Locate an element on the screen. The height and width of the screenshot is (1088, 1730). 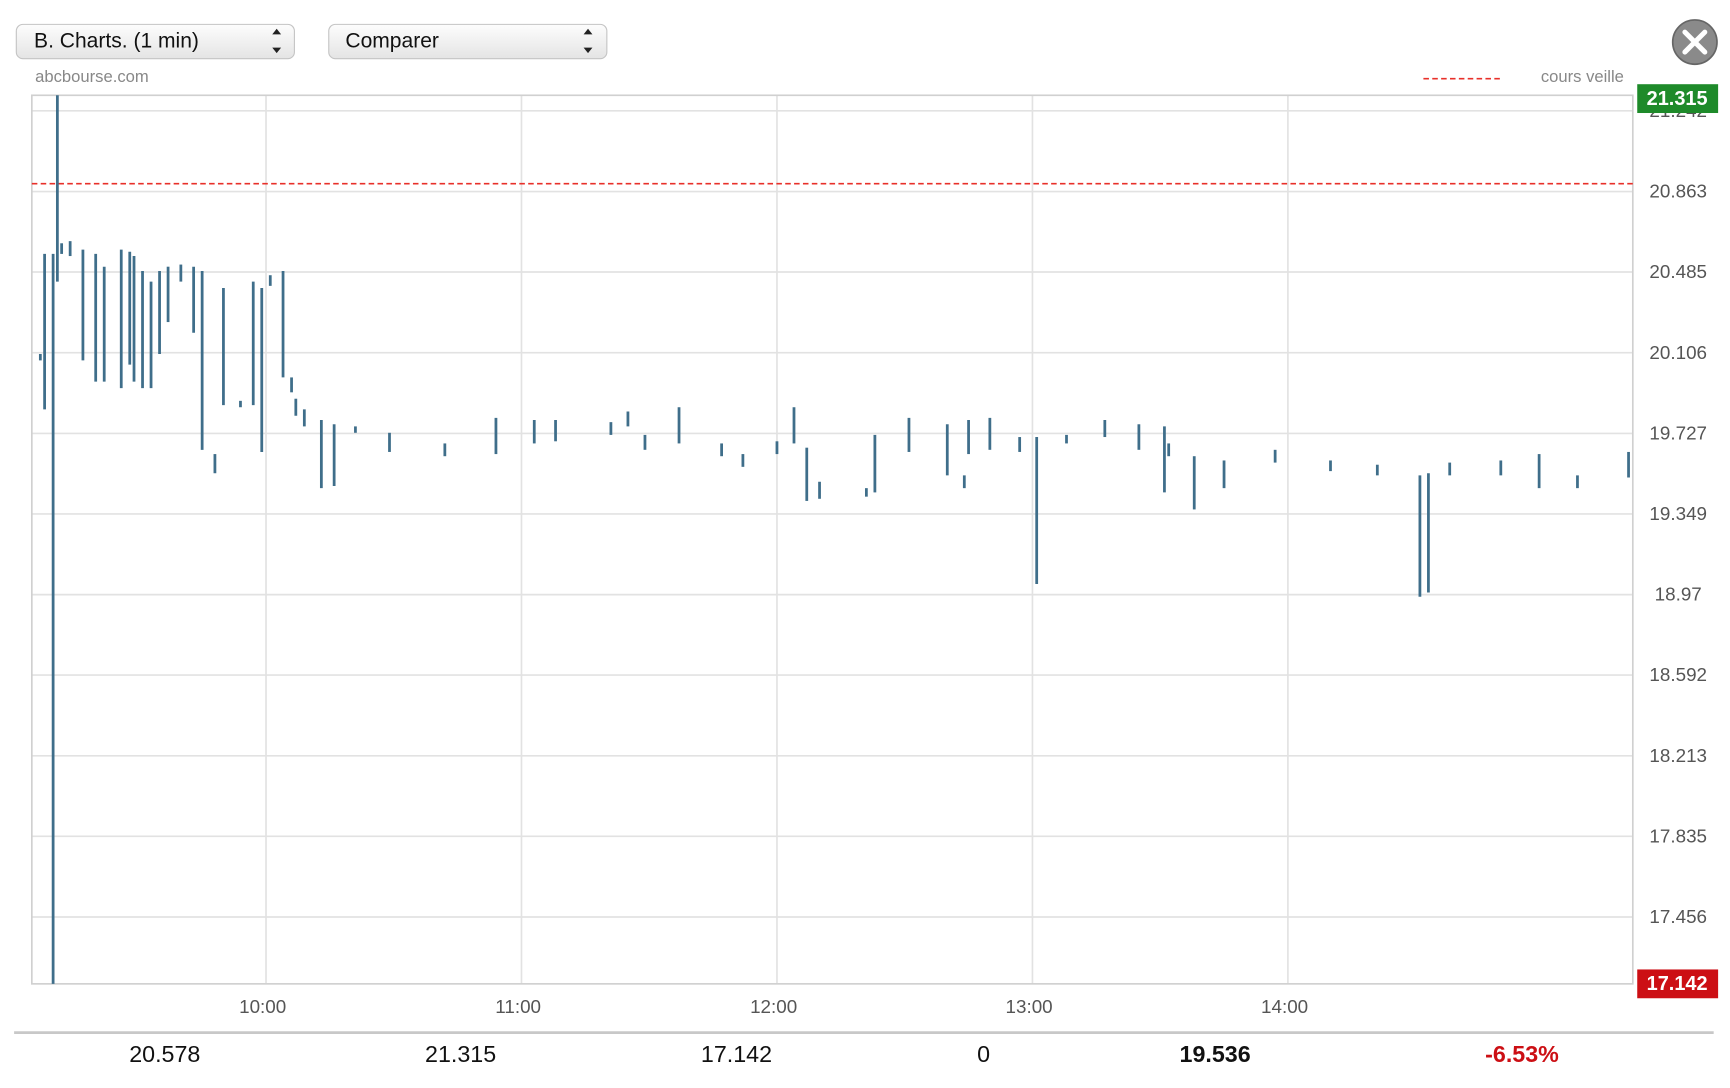
y-tick-label: 18.592 is located at coordinates (1678, 674).